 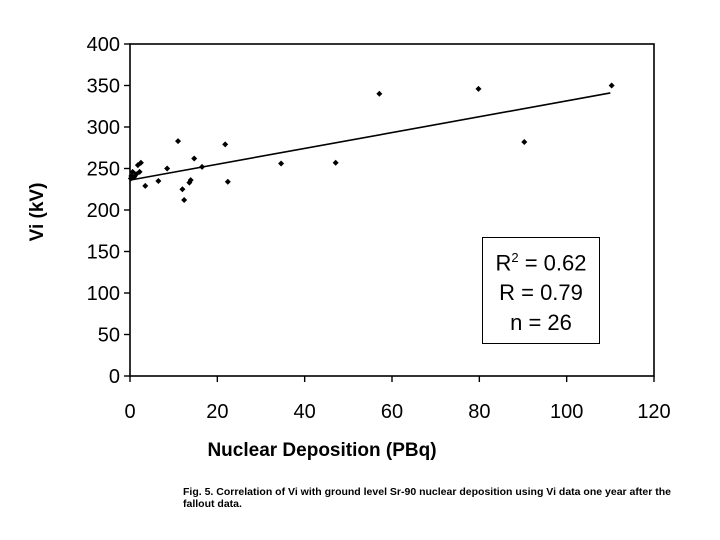 I want to click on trendline-group, so click(x=370, y=136).